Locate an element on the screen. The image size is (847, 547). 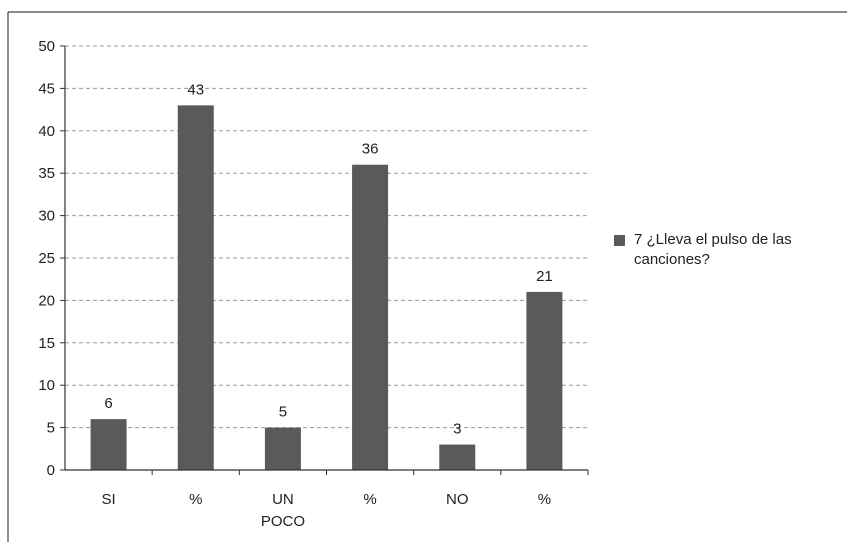
y-tick-label: 0 is located at coordinates (51, 470).